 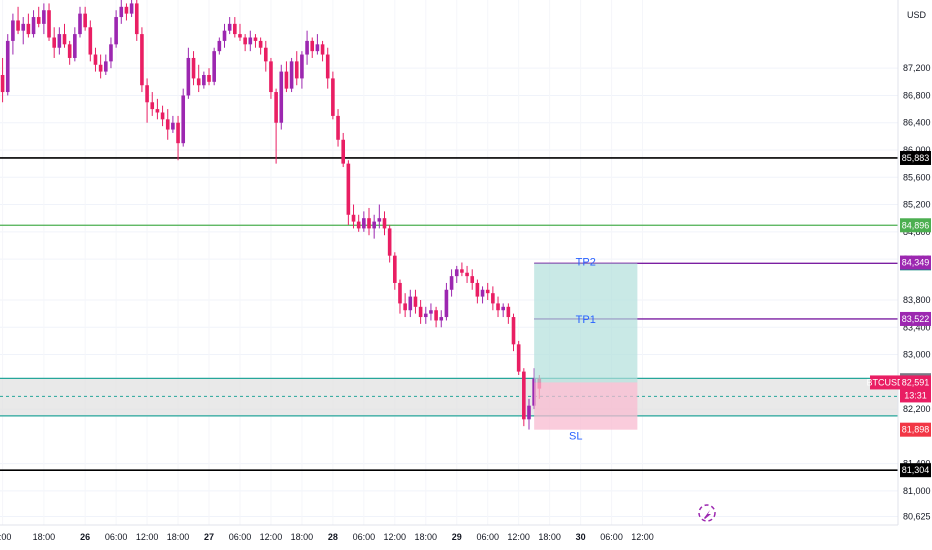 What do you see at coordinates (915, 318) in the screenshot?
I see `price-badge-tp1-bg` at bounding box center [915, 318].